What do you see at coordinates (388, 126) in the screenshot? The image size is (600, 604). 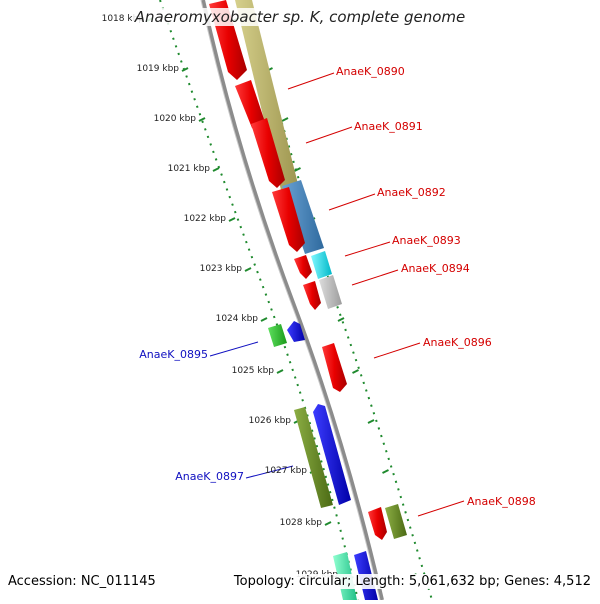 I see `gene-label: AnaeK_0891` at bounding box center [388, 126].